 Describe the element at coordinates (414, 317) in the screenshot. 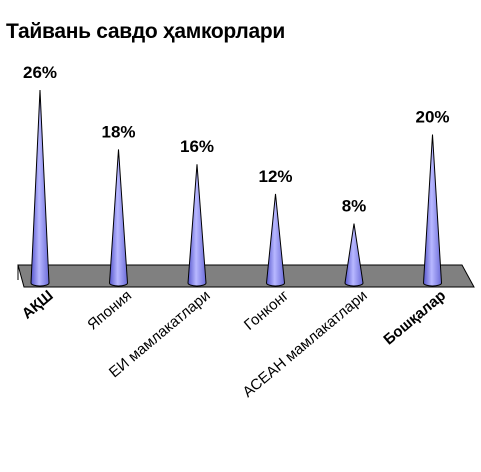

I see `category-label-5: Бошқалар` at that location.